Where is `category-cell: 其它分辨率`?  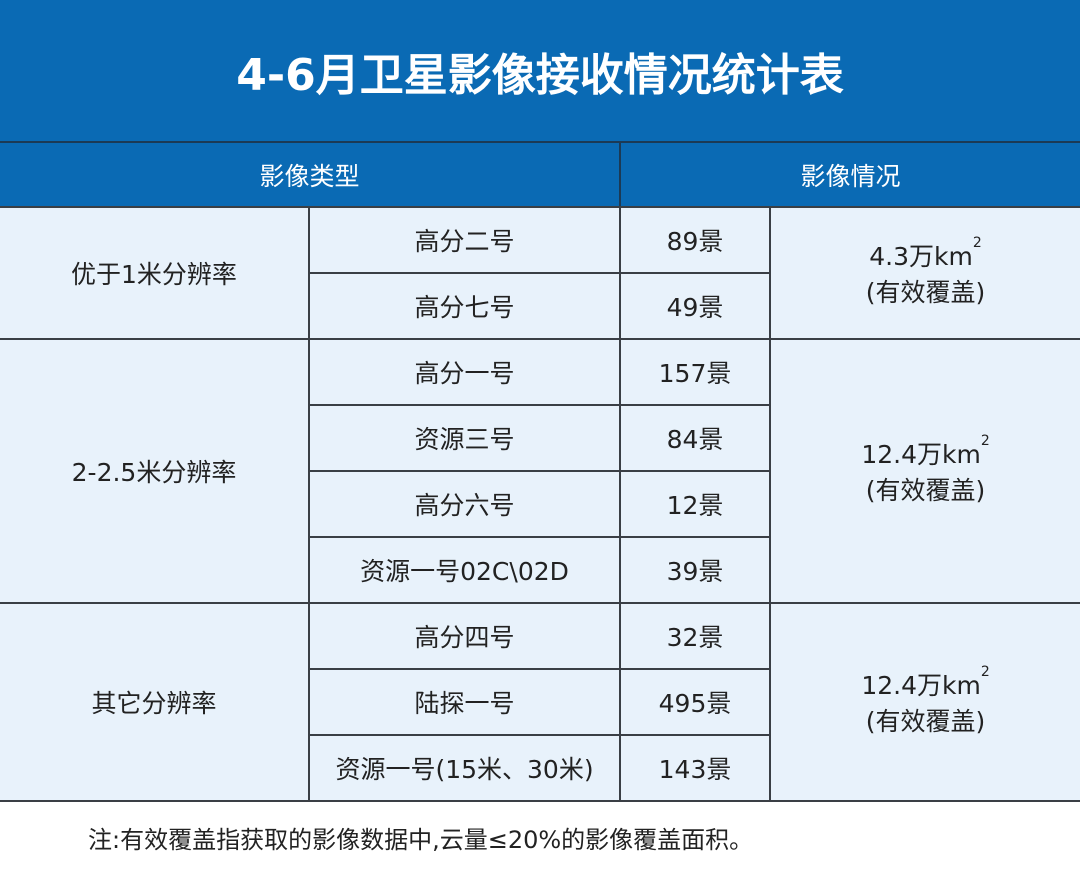
category-cell: 其它分辨率 is located at coordinates (155, 702).